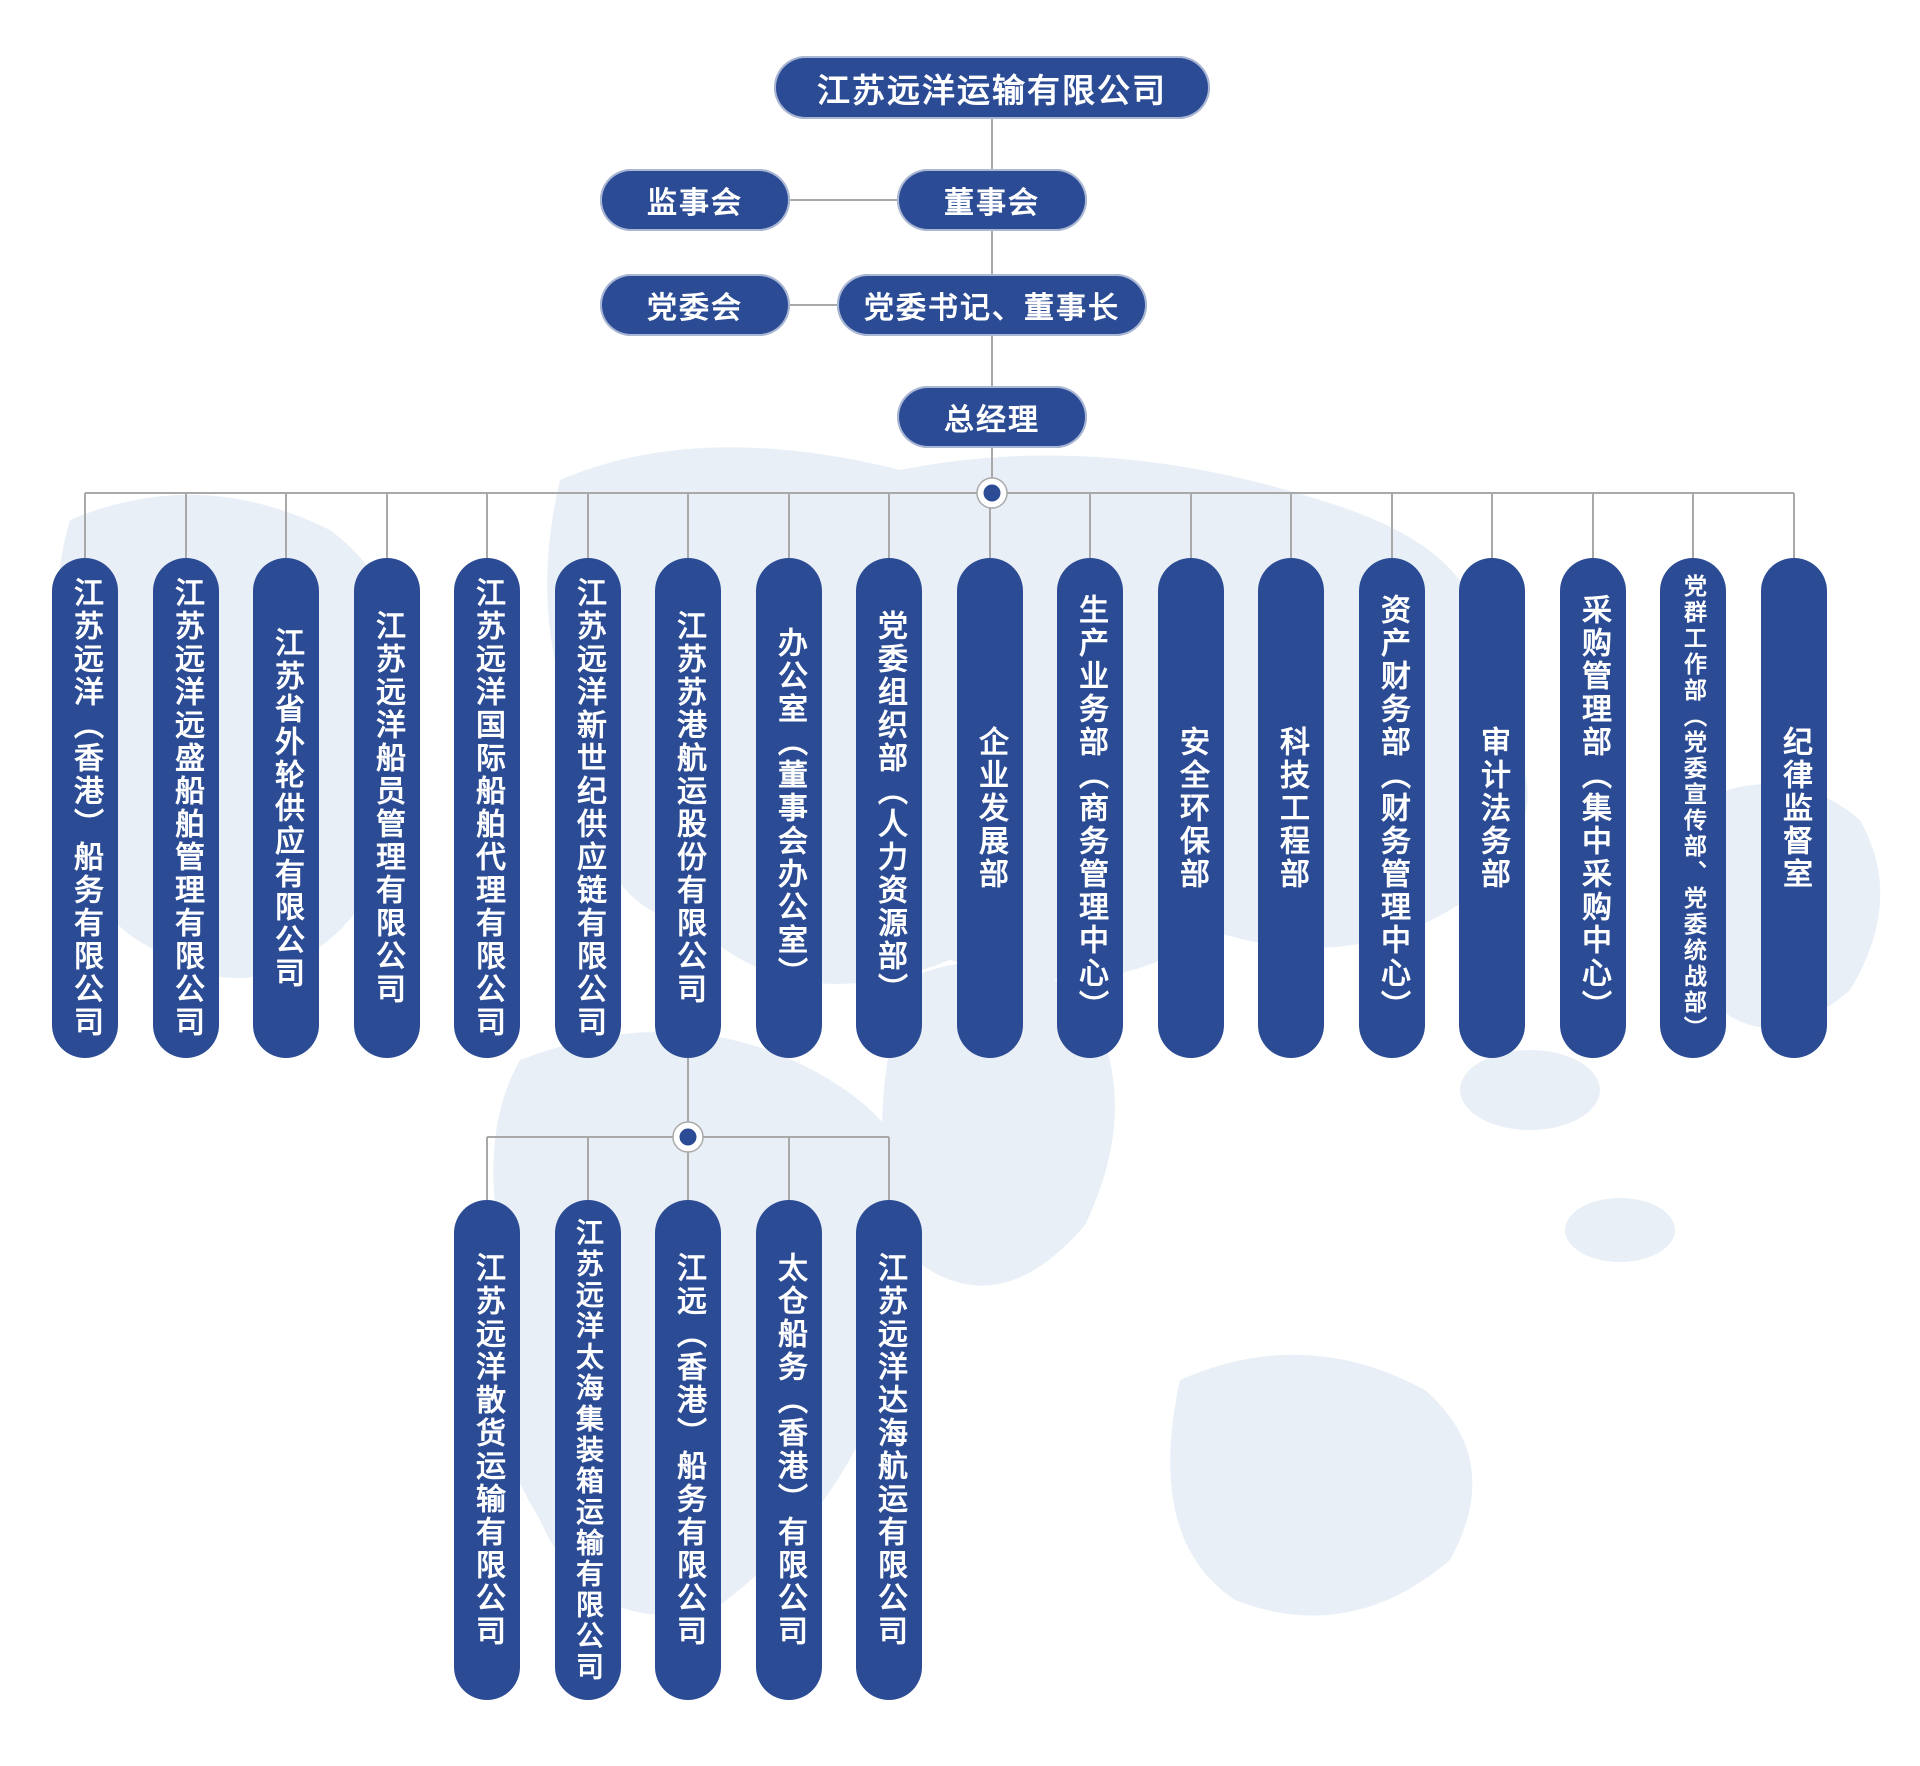 The image size is (1920, 1766). I want to click on org-pill-label: 江远（香港）船务有限公司, so click(688, 1450).